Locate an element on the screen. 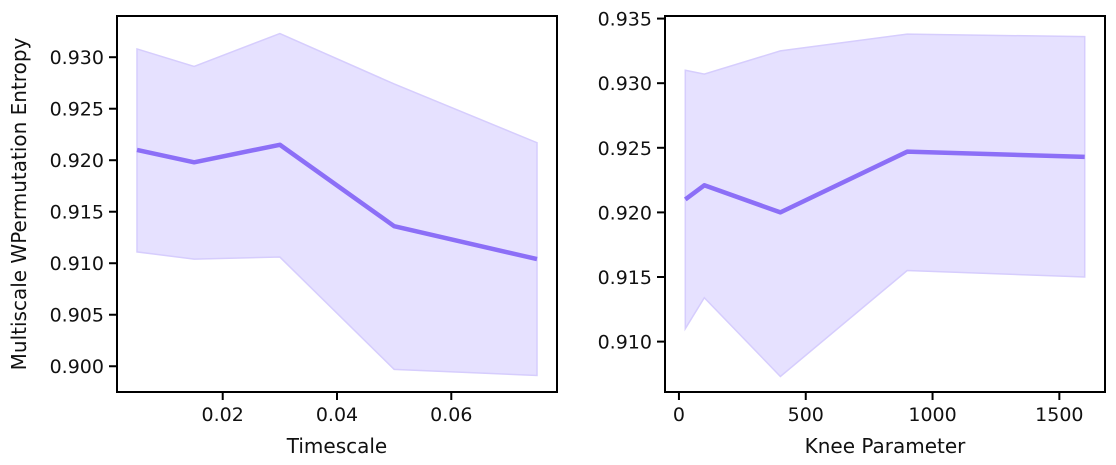 The width and height of the screenshot is (1116, 465). x-axis-label: Knee Parameter is located at coordinates (886, 446).